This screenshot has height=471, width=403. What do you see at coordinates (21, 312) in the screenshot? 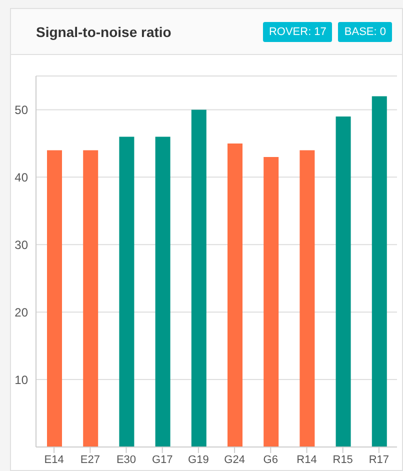
I see `y-tick-label: 20` at bounding box center [21, 312].